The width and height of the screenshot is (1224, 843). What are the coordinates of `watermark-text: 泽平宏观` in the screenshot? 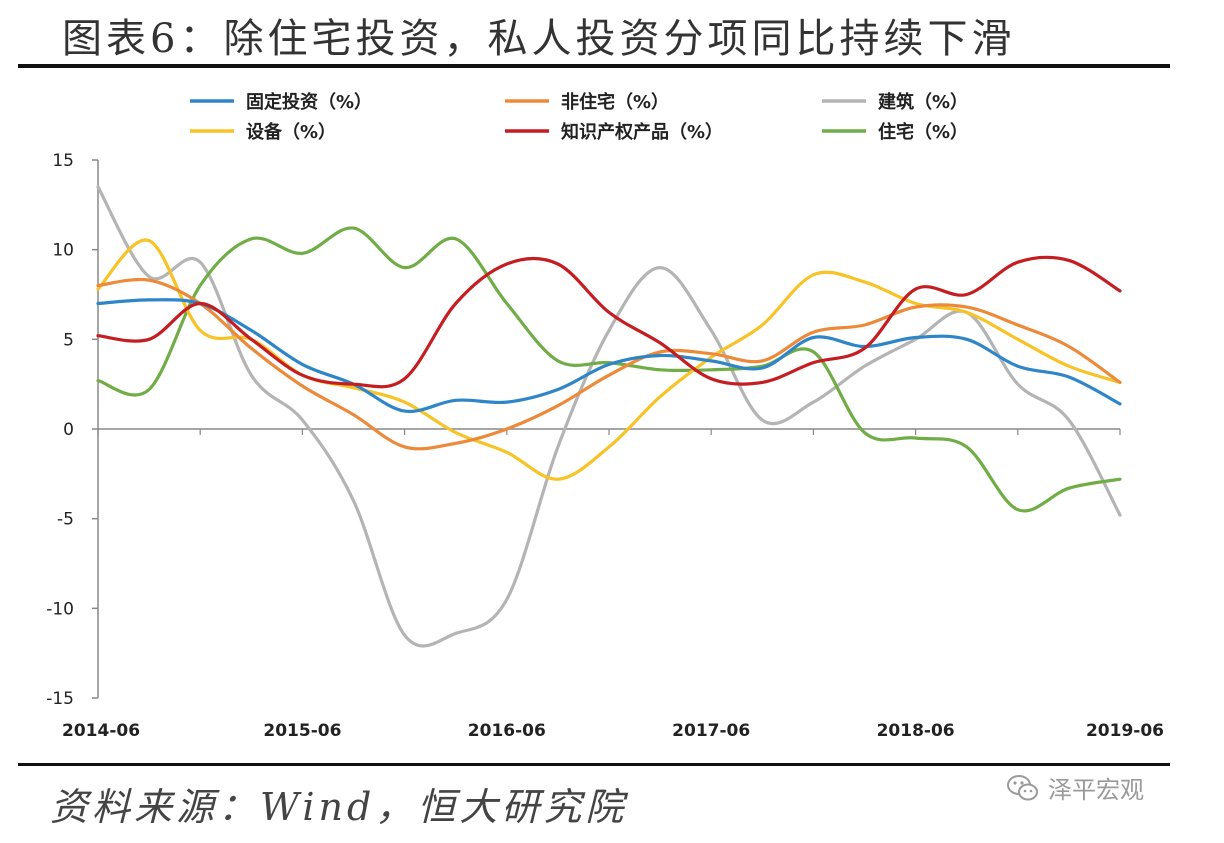 It's located at (1096, 790).